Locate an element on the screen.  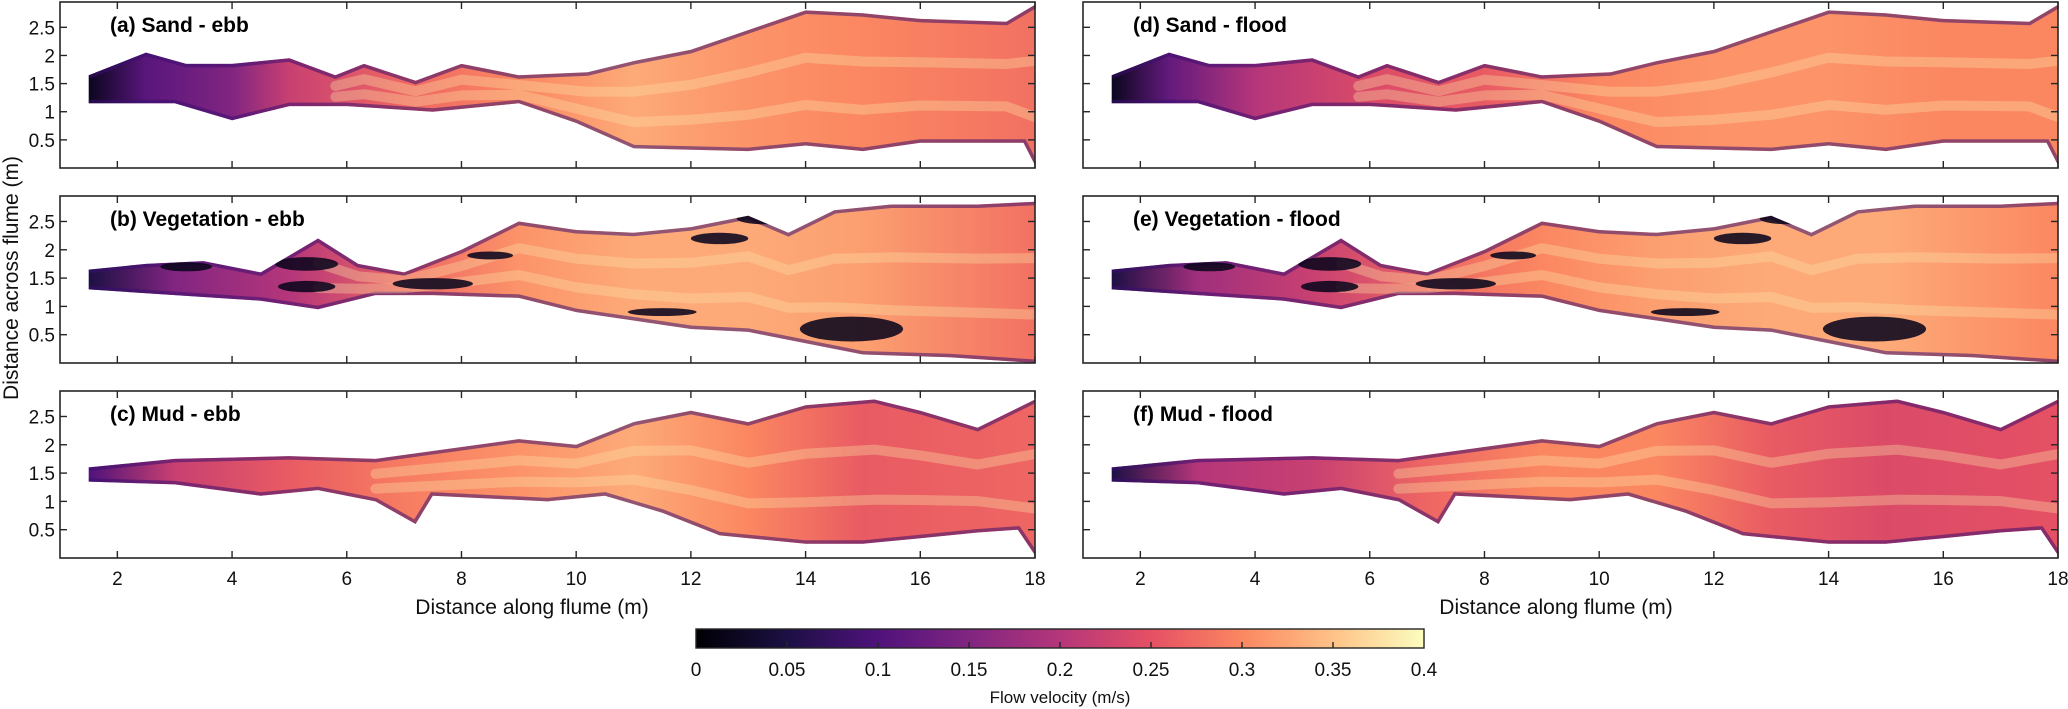
x-tick-label: 12 is located at coordinates (690, 579).